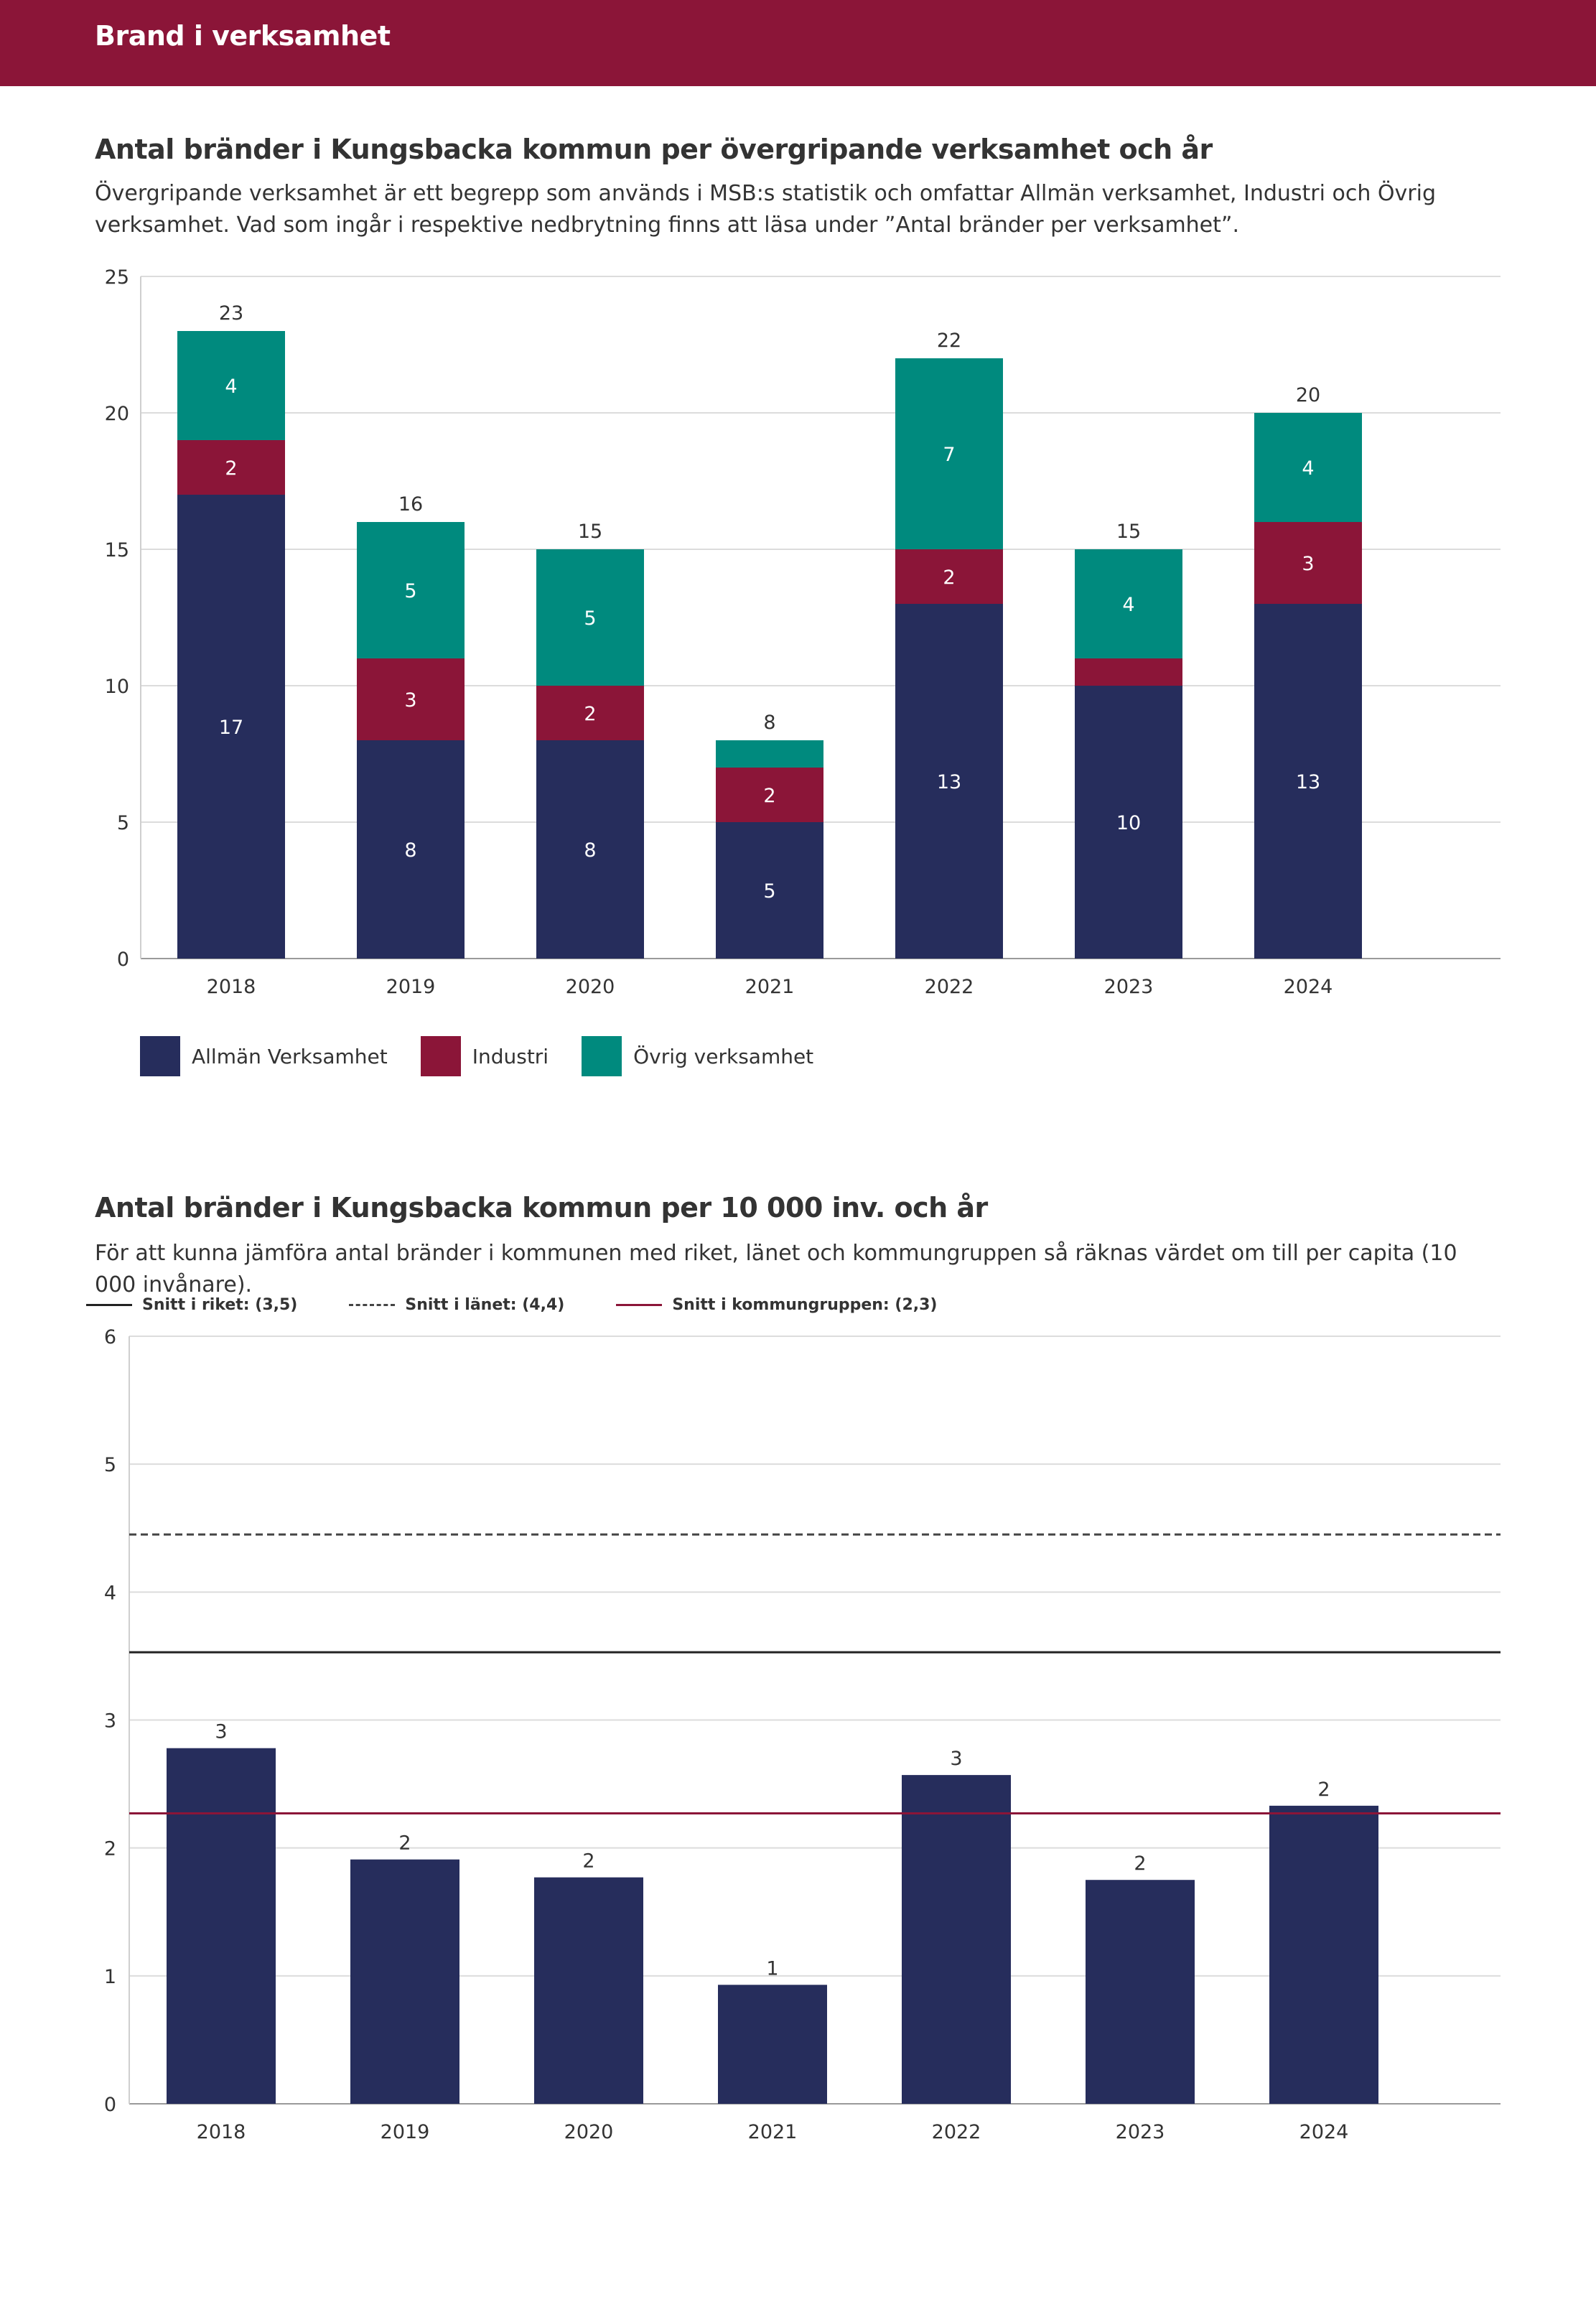  What do you see at coordinates (117, 414) in the screenshot?
I see `y-tick-label: 20` at bounding box center [117, 414].